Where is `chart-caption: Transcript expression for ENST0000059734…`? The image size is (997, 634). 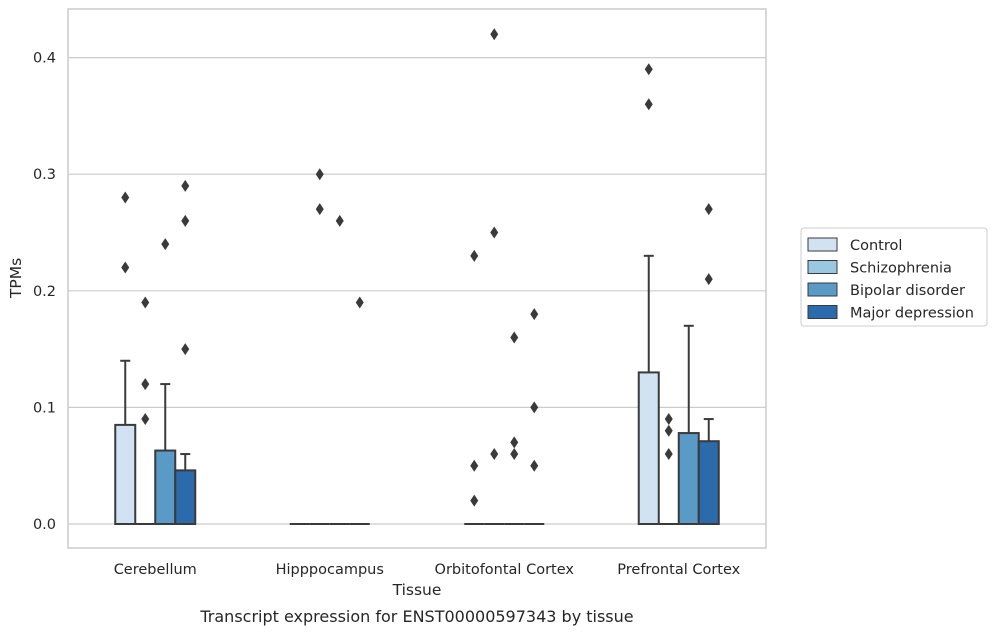 chart-caption: Transcript expression for ENST0000059734… is located at coordinates (416, 616).